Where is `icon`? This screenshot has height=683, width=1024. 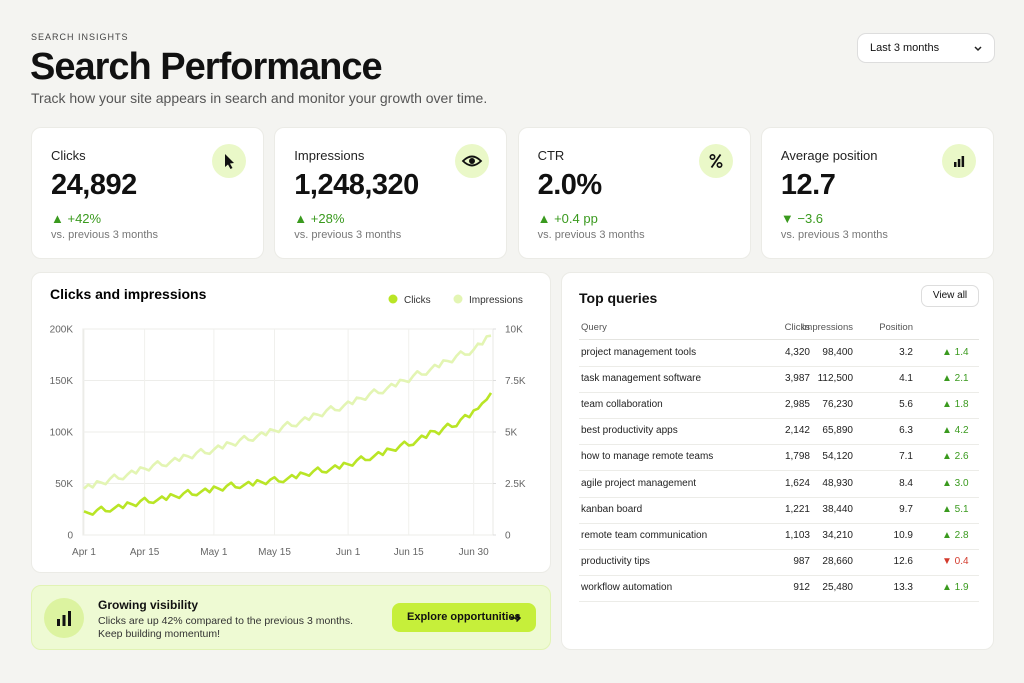 icon is located at coordinates (715, 161).